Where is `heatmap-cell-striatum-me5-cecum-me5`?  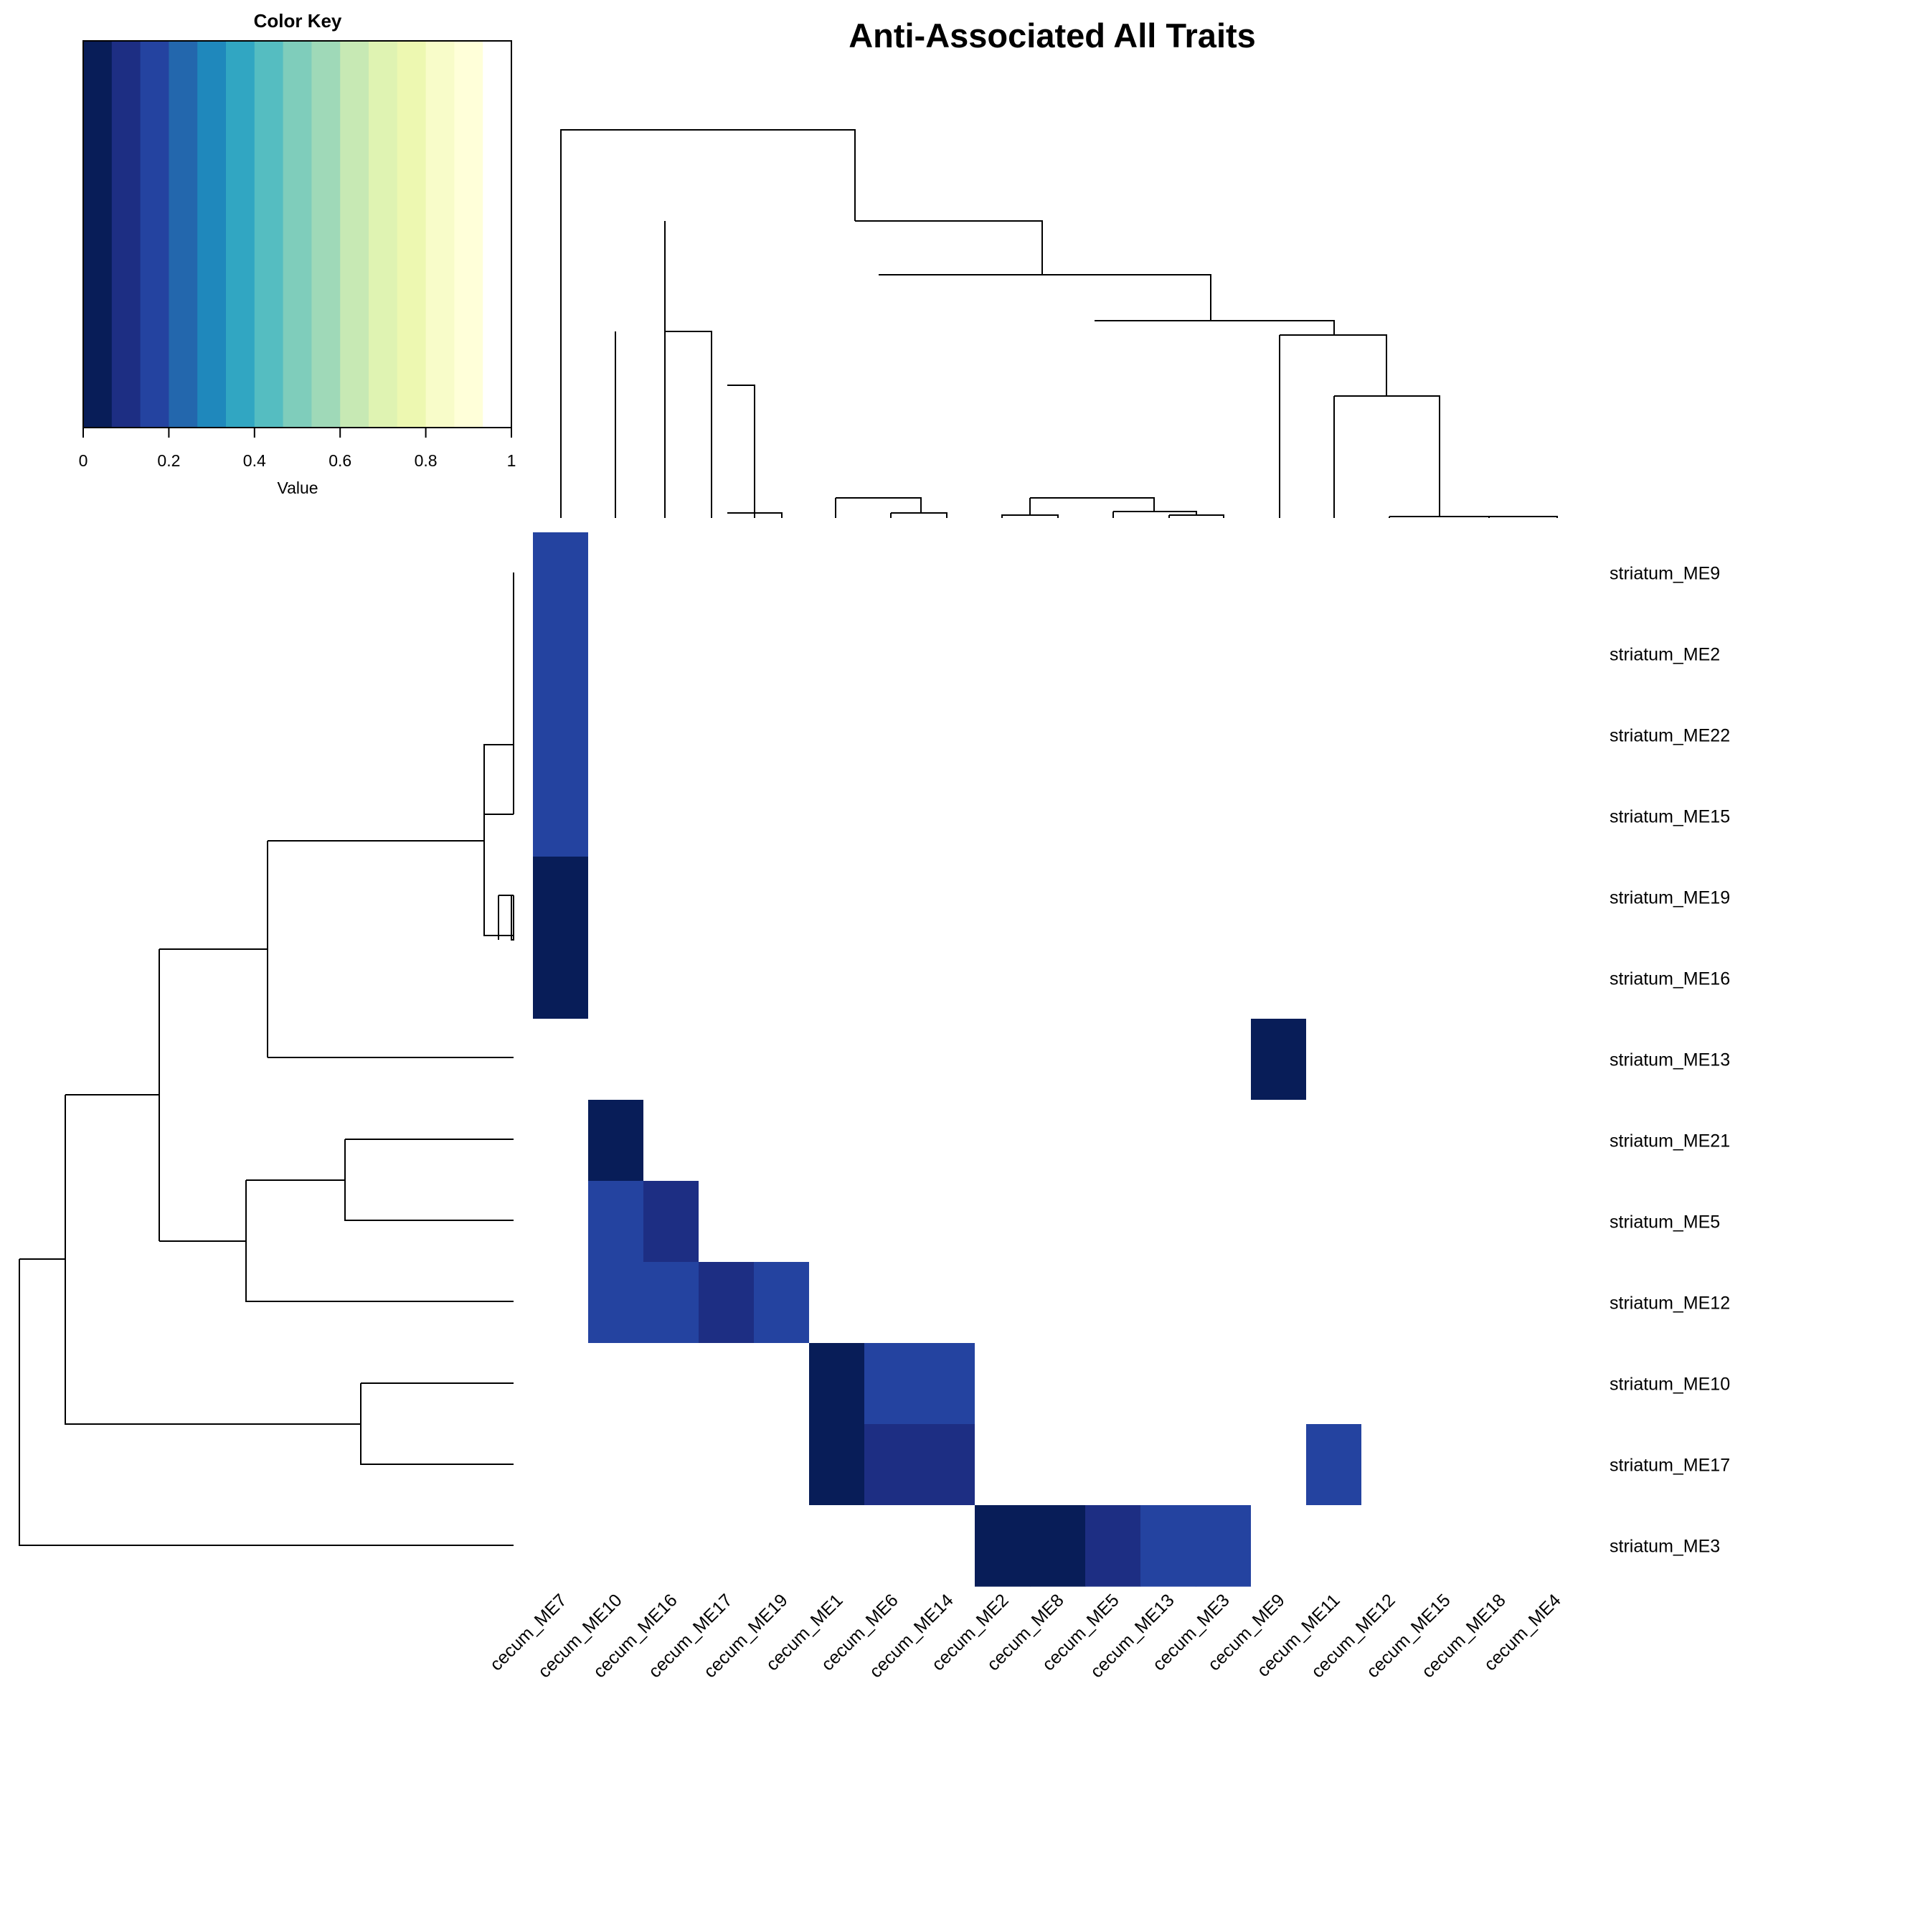 heatmap-cell-striatum-me5-cecum-me5 is located at coordinates (1113, 1222).